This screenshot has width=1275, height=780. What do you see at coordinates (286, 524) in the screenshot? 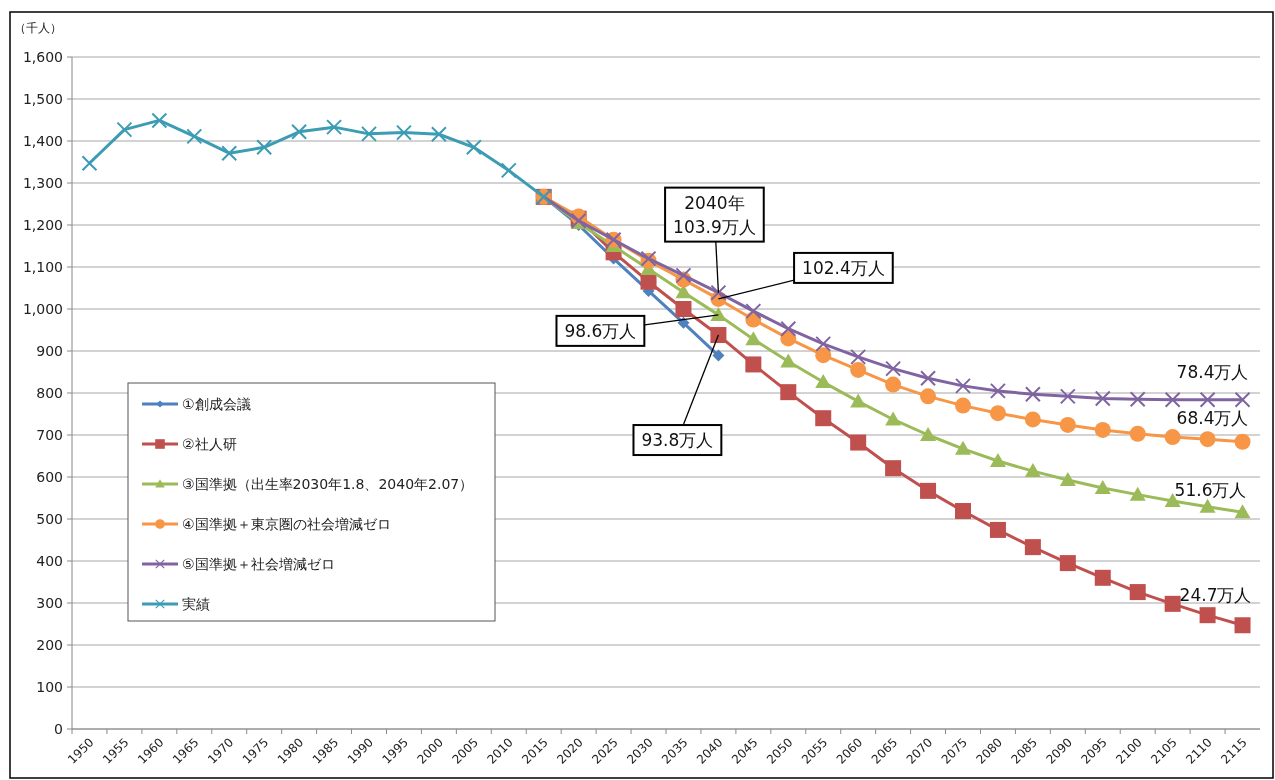
I see `legend-label: ④国準拠＋東京圏の社会増減ゼロ` at bounding box center [286, 524].